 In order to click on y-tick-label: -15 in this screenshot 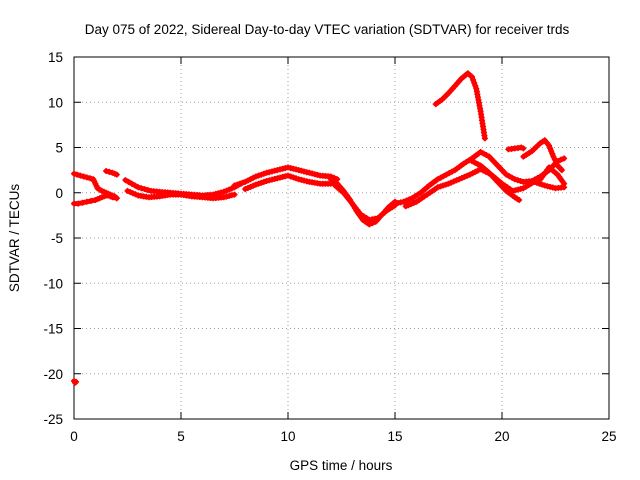, I will do `click(53, 329)`.